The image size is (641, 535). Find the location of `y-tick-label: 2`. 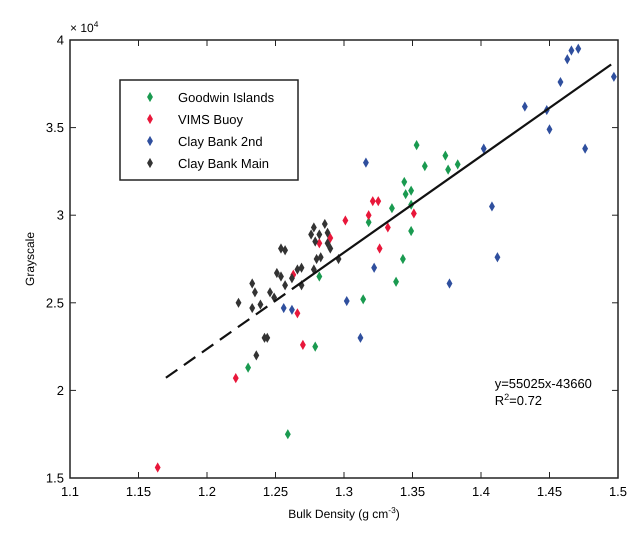

y-tick-label: 2 is located at coordinates (60, 390).